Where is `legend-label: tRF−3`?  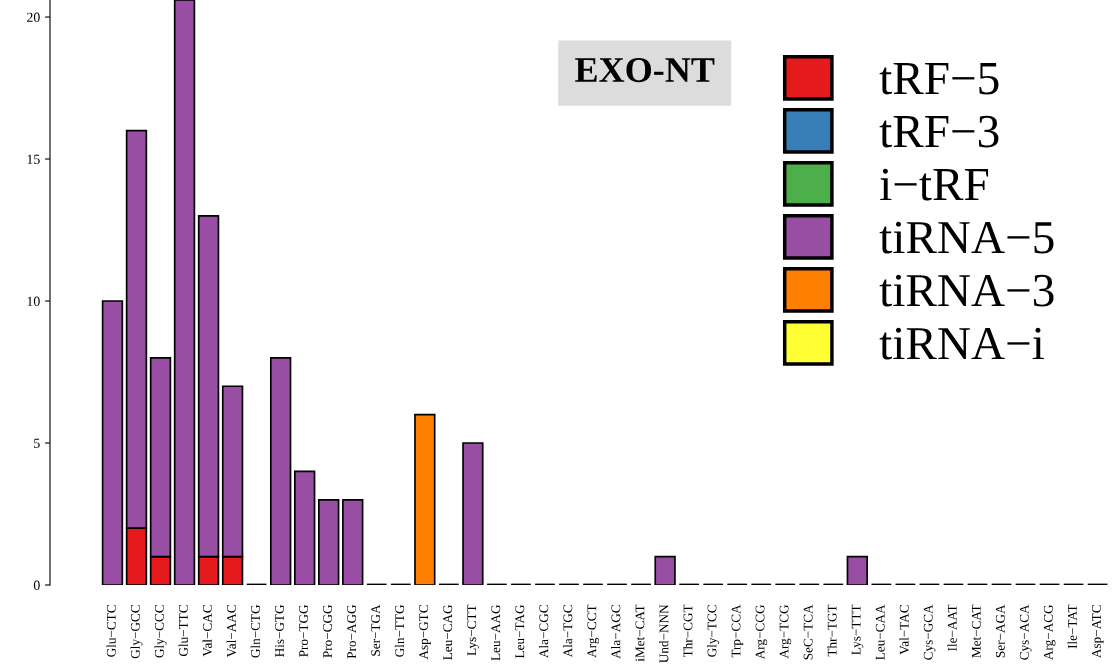 legend-label: tRF−3 is located at coordinates (939, 131).